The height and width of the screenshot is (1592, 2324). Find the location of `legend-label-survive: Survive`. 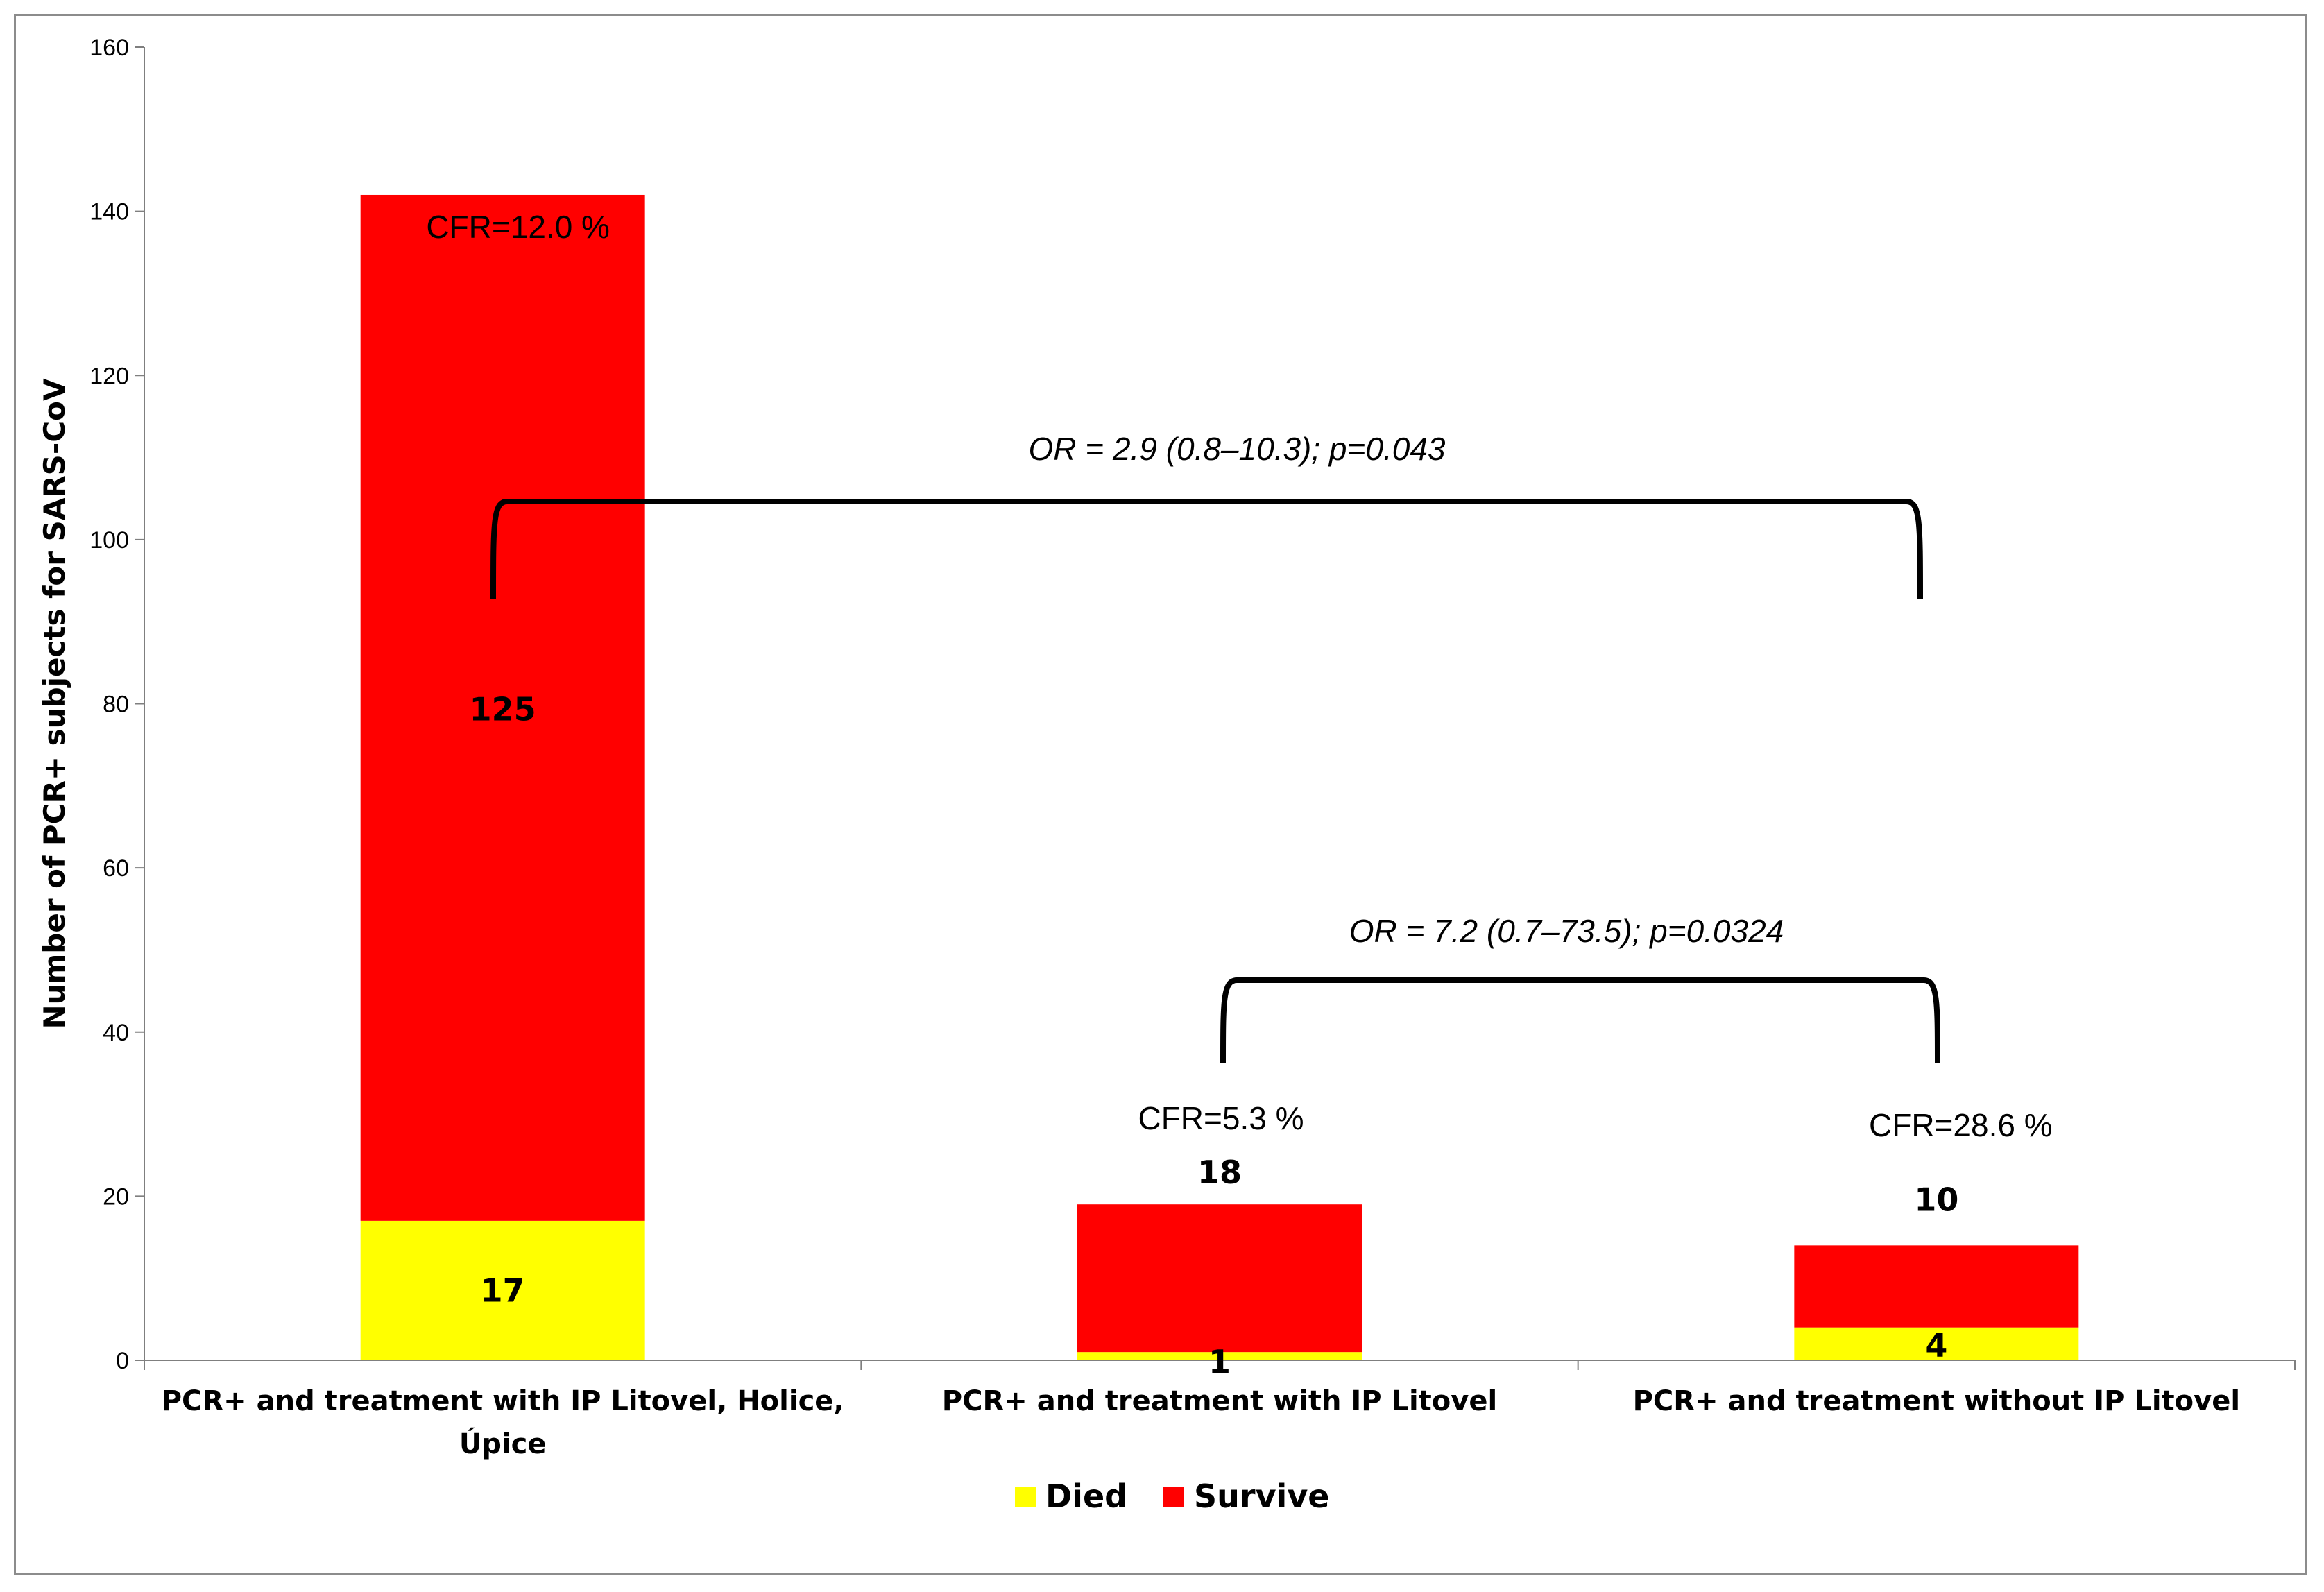

legend-label-survive: Survive is located at coordinates (1262, 1496).